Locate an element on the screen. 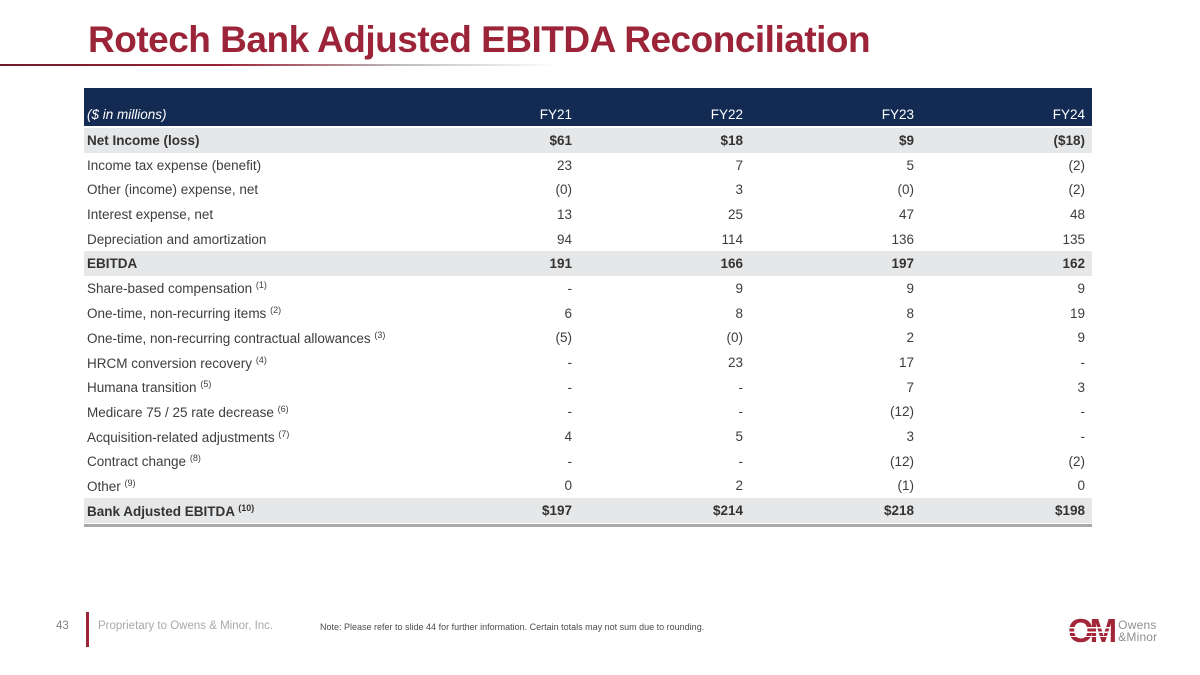  row-value: 94 is located at coordinates (564, 239).